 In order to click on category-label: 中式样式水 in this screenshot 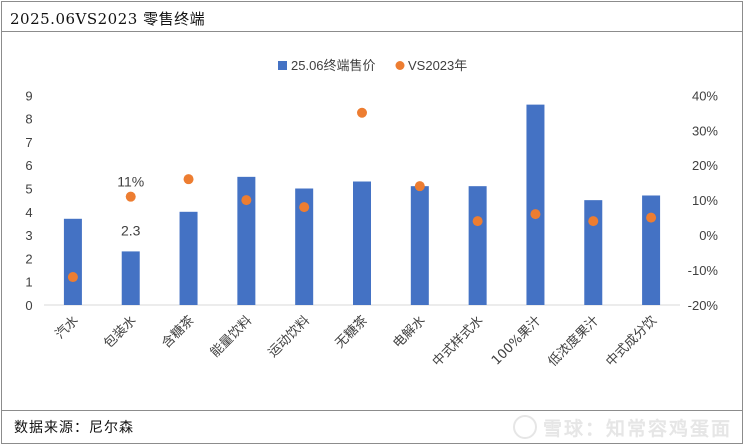, I will do `click(458, 341)`.